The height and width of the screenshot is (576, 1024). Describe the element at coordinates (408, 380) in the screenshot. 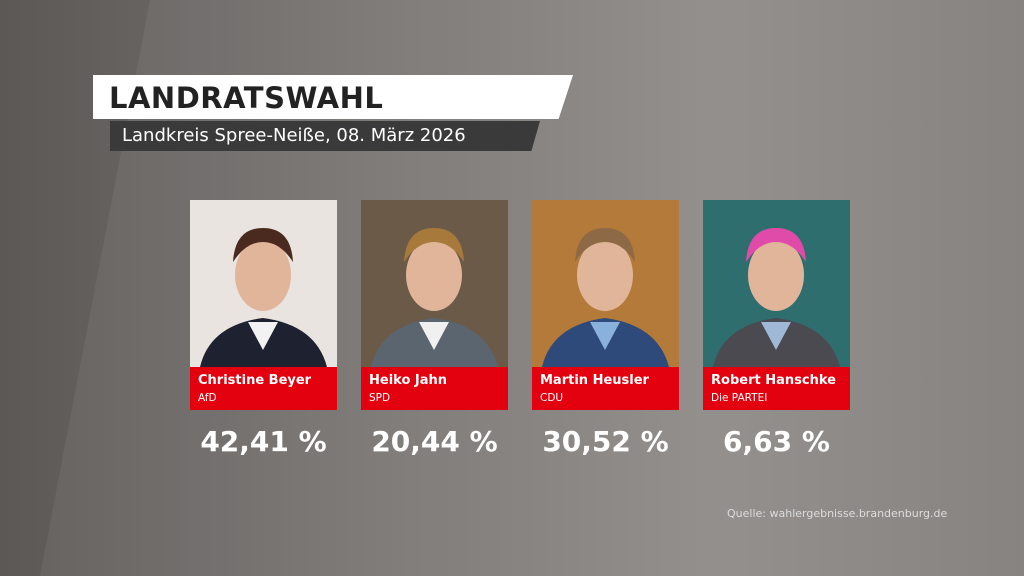

I see `candidate-name: Heiko Jahn` at that location.